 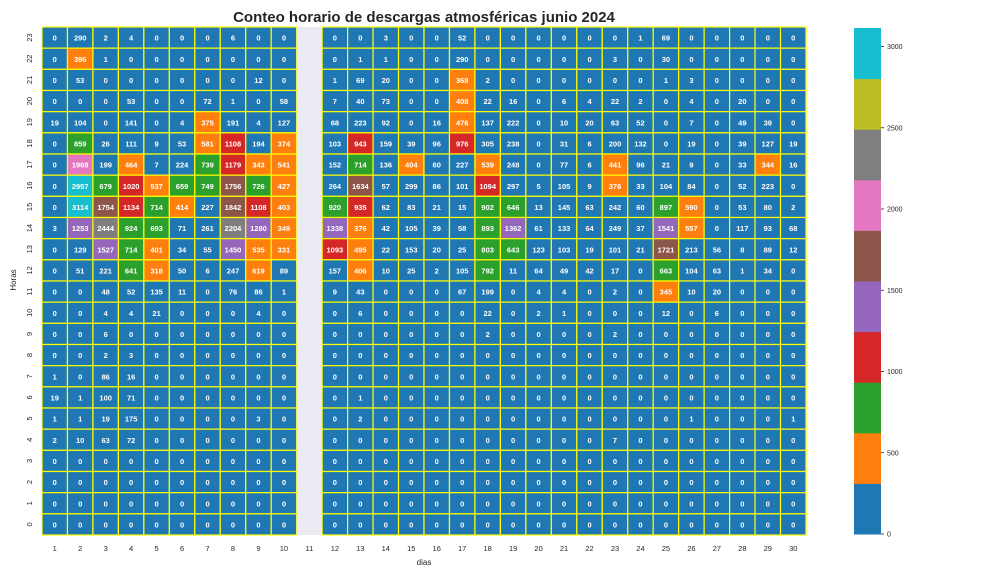 What do you see at coordinates (513, 228) in the screenshot?
I see `cell-value-label: 1362` at bounding box center [513, 228].